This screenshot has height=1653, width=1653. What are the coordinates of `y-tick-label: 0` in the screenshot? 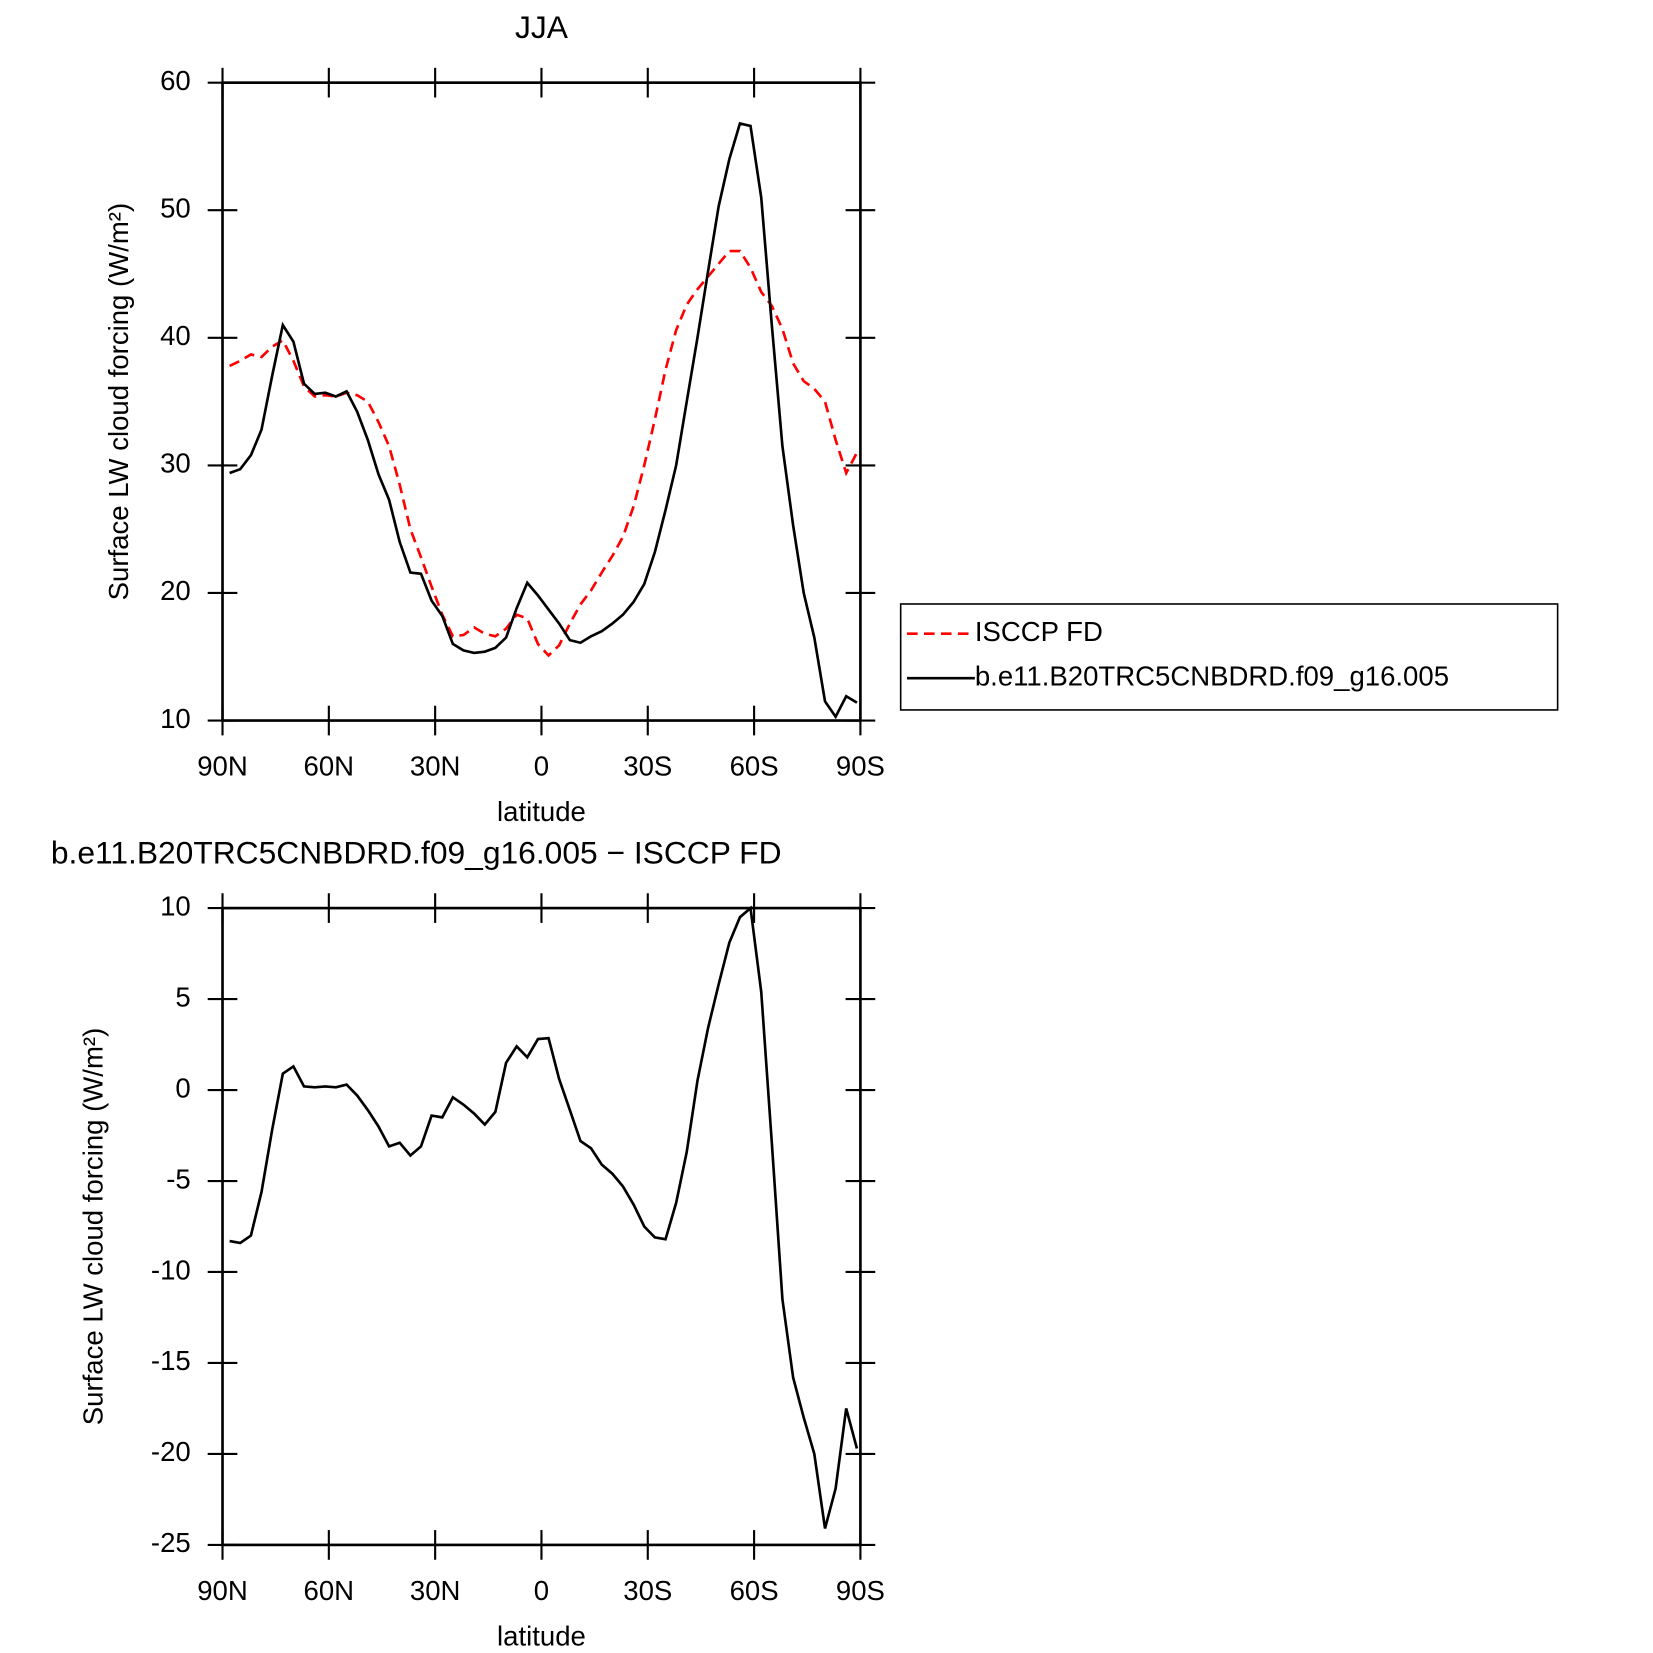 It's located at (182, 1087).